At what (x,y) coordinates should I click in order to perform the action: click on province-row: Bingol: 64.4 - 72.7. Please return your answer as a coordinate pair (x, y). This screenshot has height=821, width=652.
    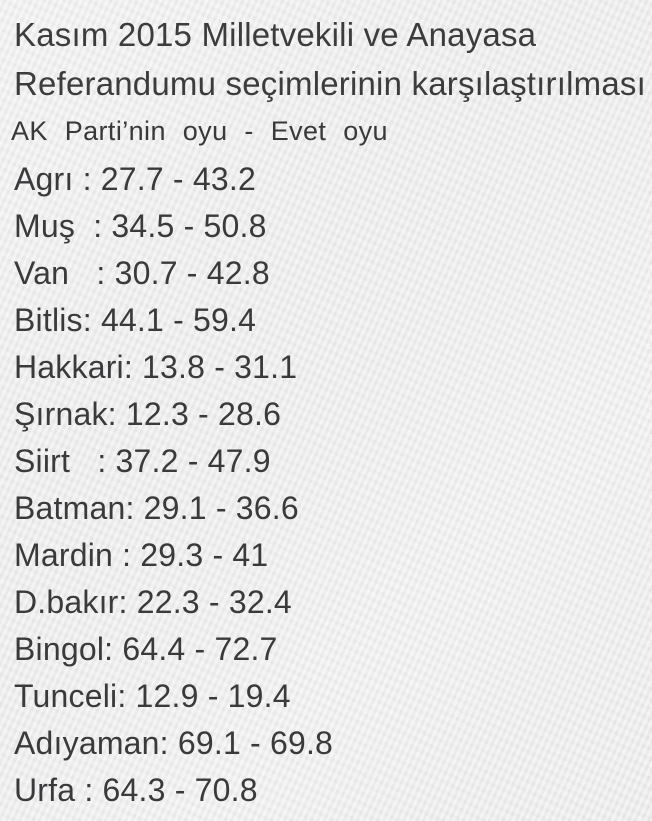
    Looking at the image, I should click on (328, 649).